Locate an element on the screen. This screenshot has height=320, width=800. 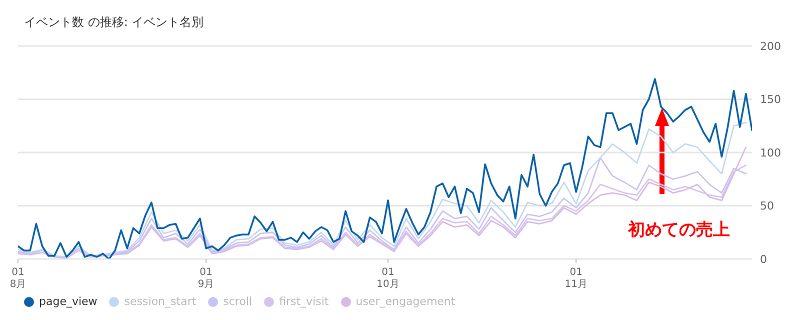
y-tick-label: 0 is located at coordinates (763, 259).